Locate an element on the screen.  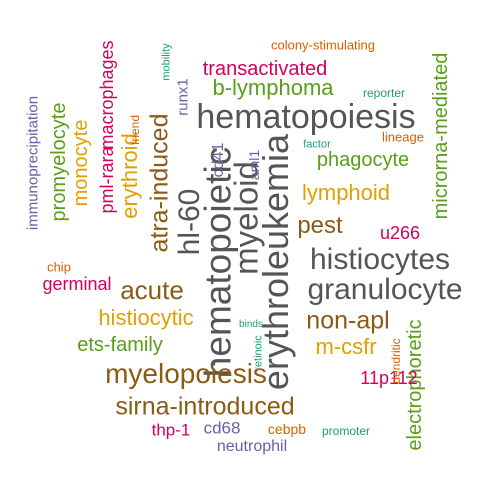
cloud-word: ets-family is located at coordinates (120, 345).